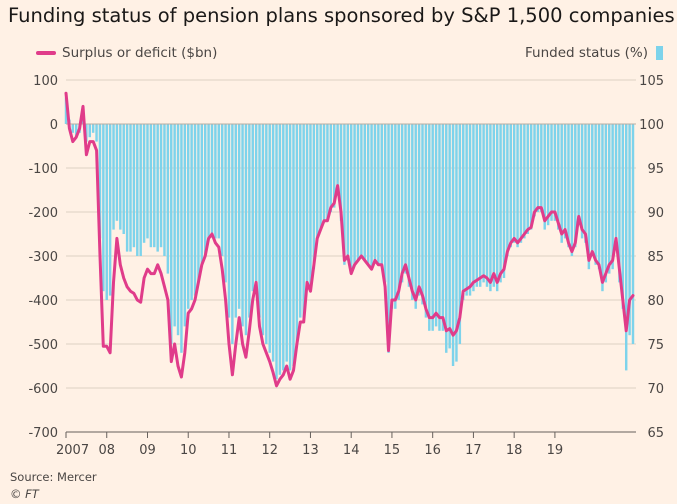  I want to click on x-axis-tick-label: 12, so click(269, 450).